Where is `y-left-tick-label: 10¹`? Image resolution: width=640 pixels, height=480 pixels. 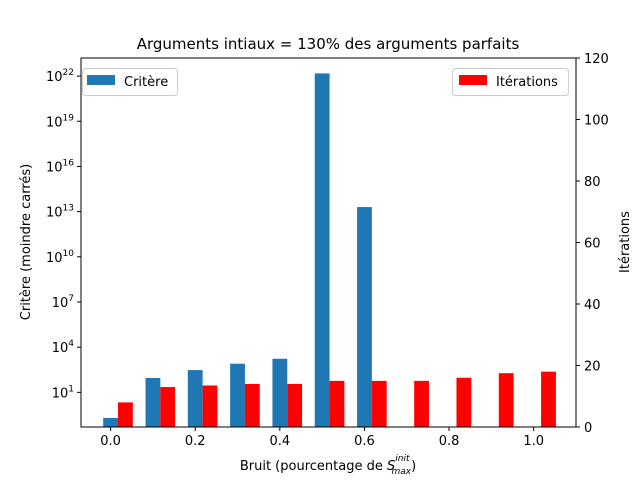
y-left-tick-label: 10¹ is located at coordinates (63, 392).